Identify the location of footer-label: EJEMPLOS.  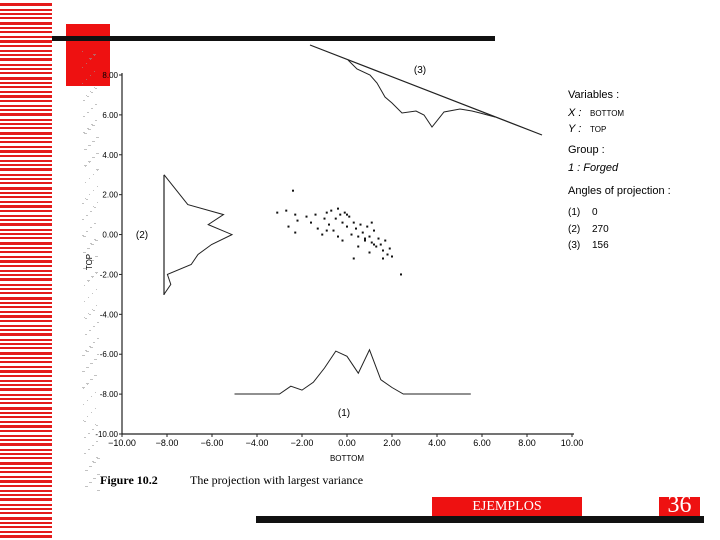
(507, 506).